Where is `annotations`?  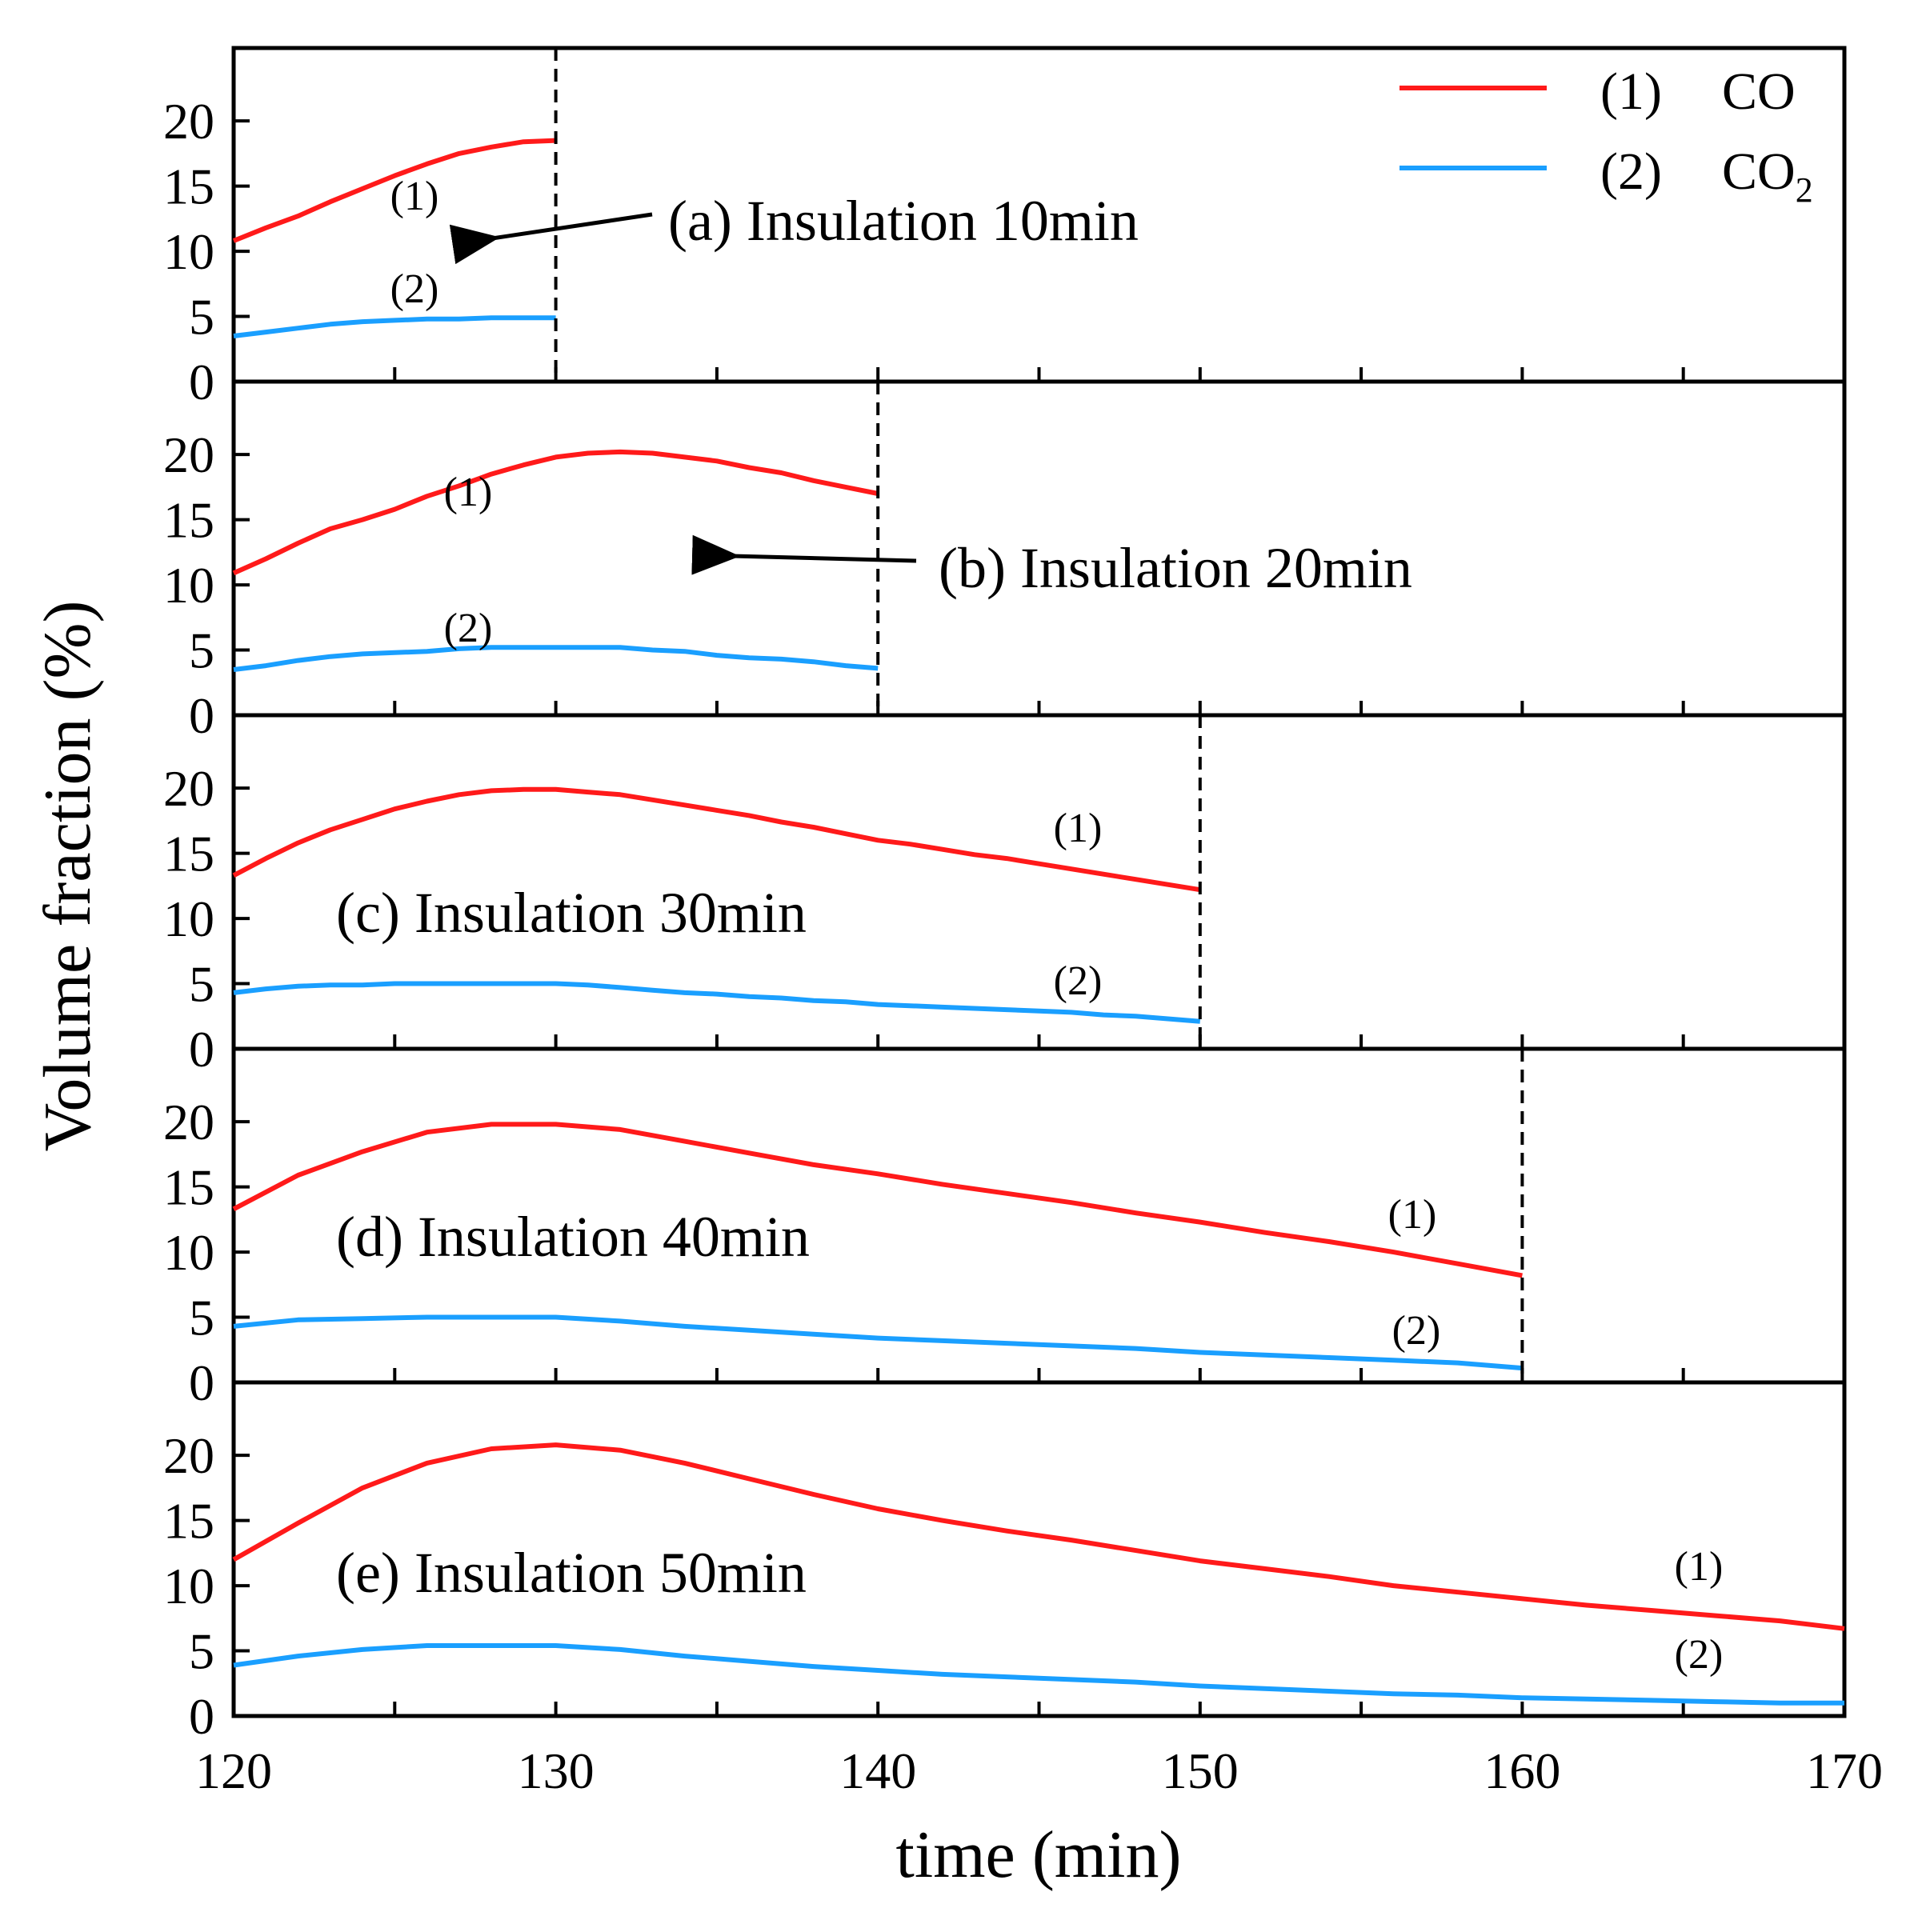
annotations is located at coordinates (683, 393).